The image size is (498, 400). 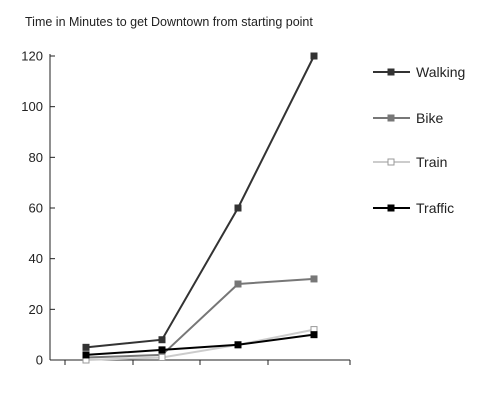 I want to click on y-tick-label: 120, so click(x=32, y=56).